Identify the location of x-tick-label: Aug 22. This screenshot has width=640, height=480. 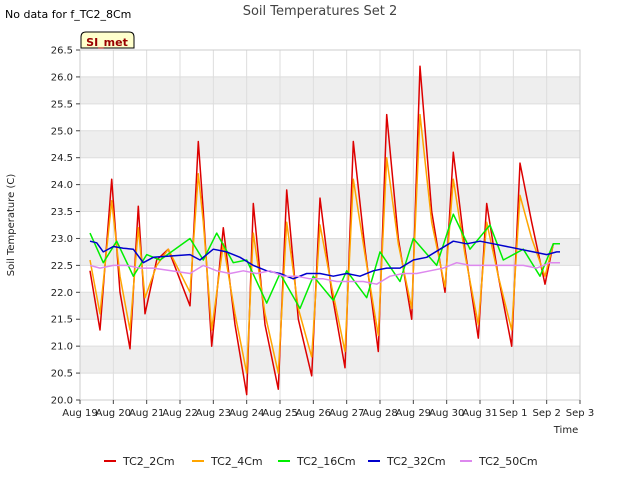
(179, 413).